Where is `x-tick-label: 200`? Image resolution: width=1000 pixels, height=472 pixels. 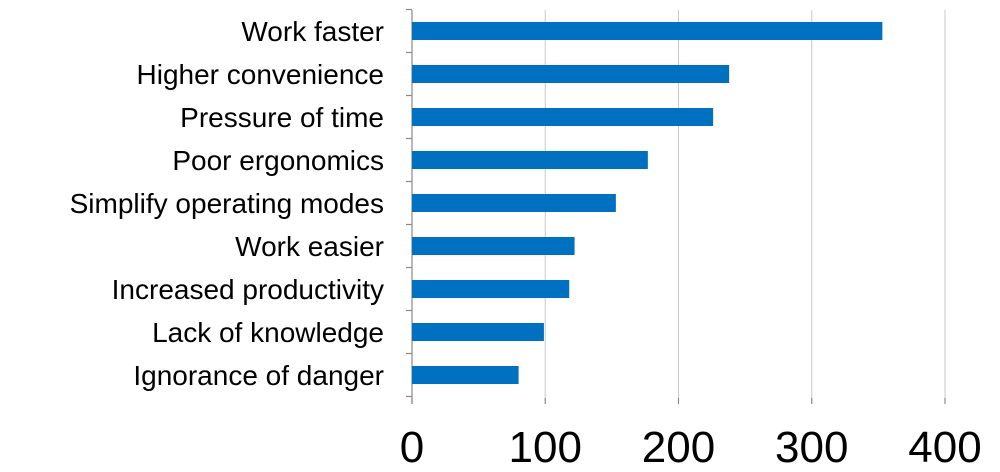
x-tick-label: 200 is located at coordinates (678, 447).